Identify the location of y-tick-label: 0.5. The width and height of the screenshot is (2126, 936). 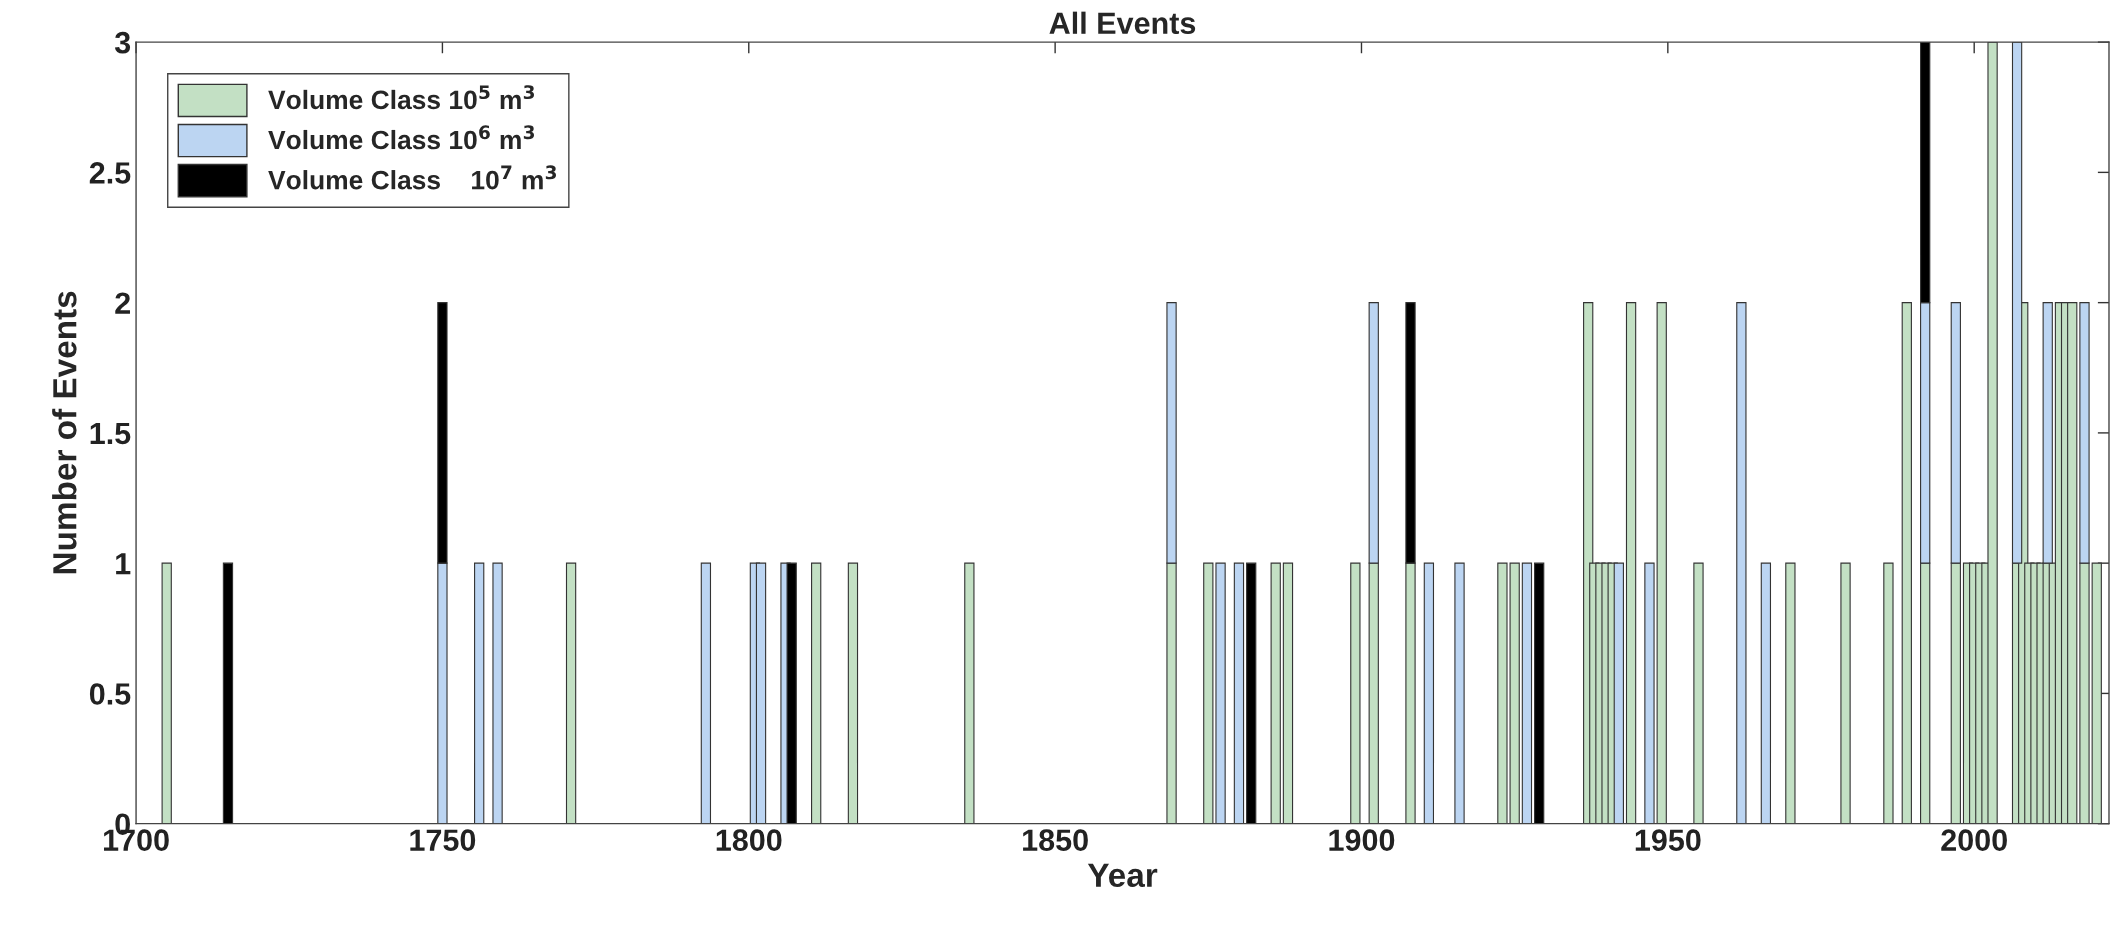
(110, 694).